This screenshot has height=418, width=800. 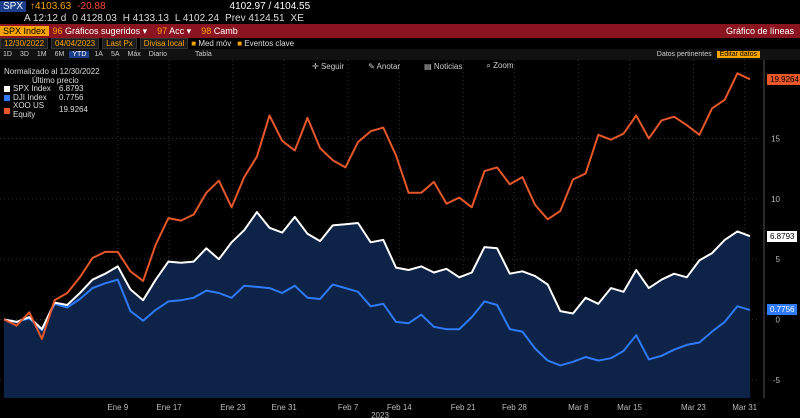 What do you see at coordinates (207, 31) in the screenshot?
I see `menu-arrow-icon: 98` at bounding box center [207, 31].